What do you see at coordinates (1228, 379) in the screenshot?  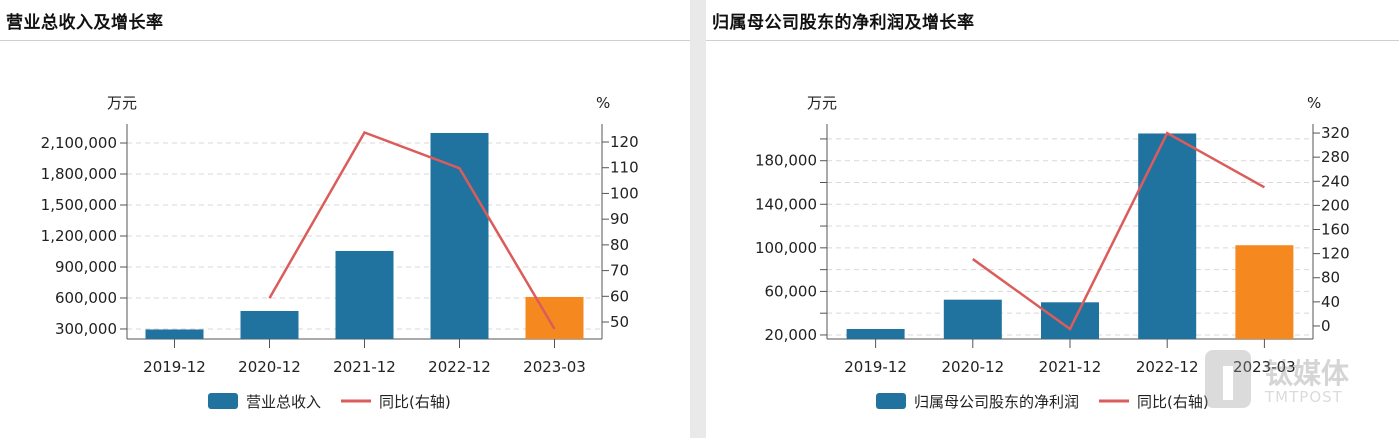 I see `tmtpost-logo-icon` at bounding box center [1228, 379].